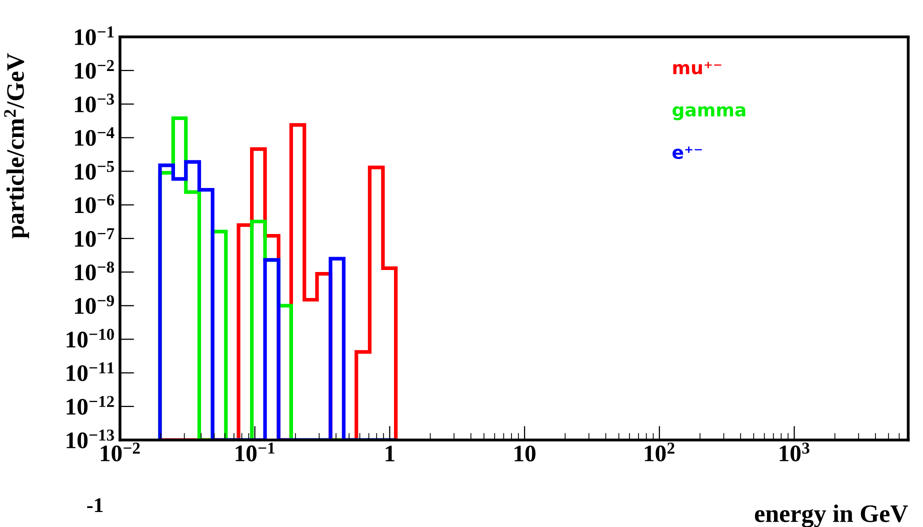 The height and width of the screenshot is (527, 923). I want to click on x-tick-label: 10$^{3}$, so click(795, 452).